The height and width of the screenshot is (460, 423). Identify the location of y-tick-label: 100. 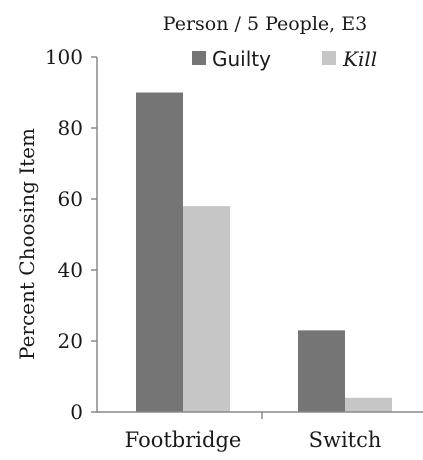
(64, 57).